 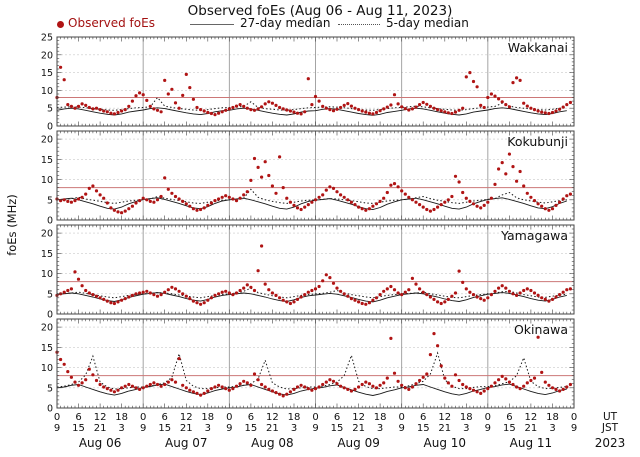 What do you see at coordinates (537, 141) in the screenshot?
I see `station-label: Kokubunji` at bounding box center [537, 141].